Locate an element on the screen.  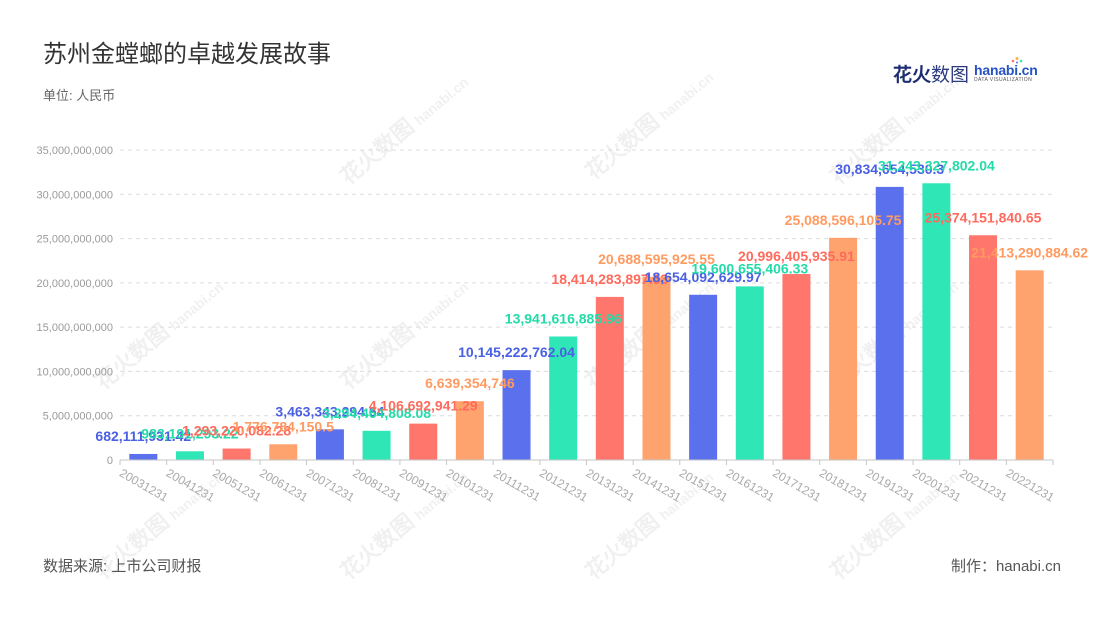
x-tick-label: 20121231 is located at coordinates (564, 485).